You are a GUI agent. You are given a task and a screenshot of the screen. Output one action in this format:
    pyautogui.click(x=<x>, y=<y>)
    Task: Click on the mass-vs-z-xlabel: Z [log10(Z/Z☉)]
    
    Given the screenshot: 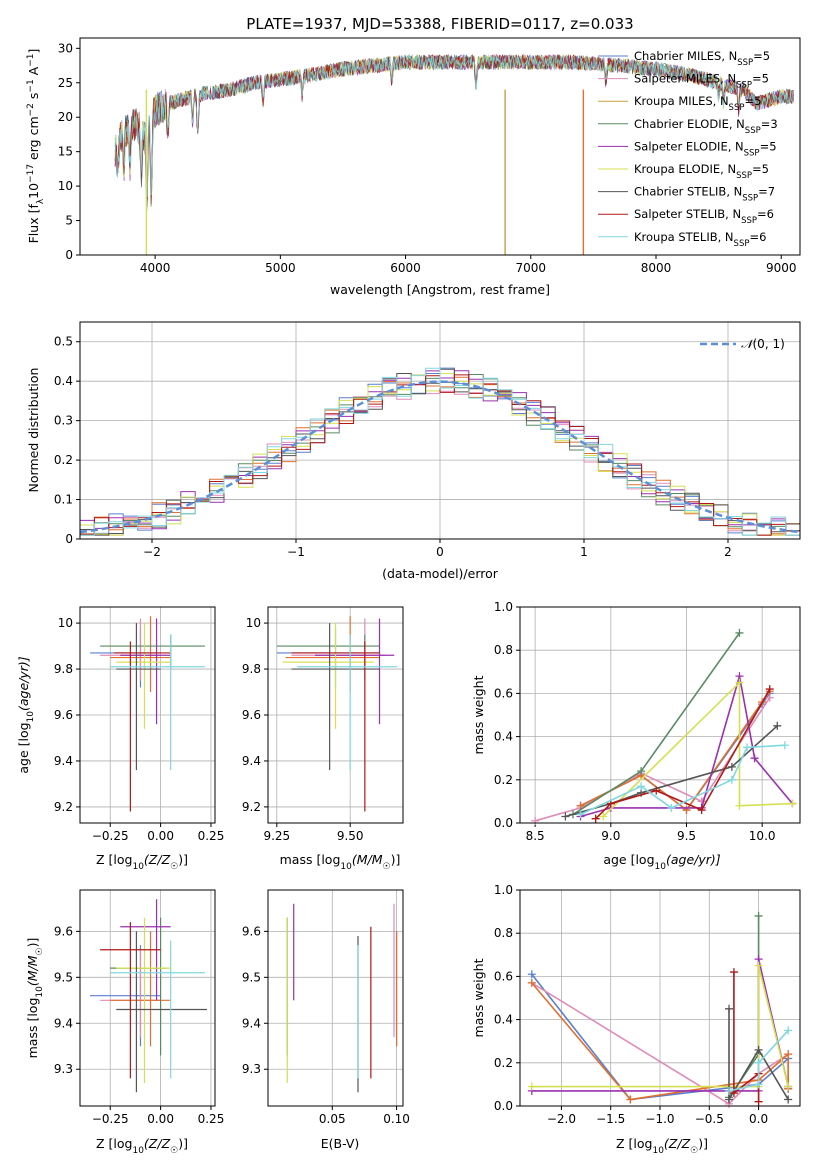 What is the action you would take?
    pyautogui.click(x=142, y=1146)
    